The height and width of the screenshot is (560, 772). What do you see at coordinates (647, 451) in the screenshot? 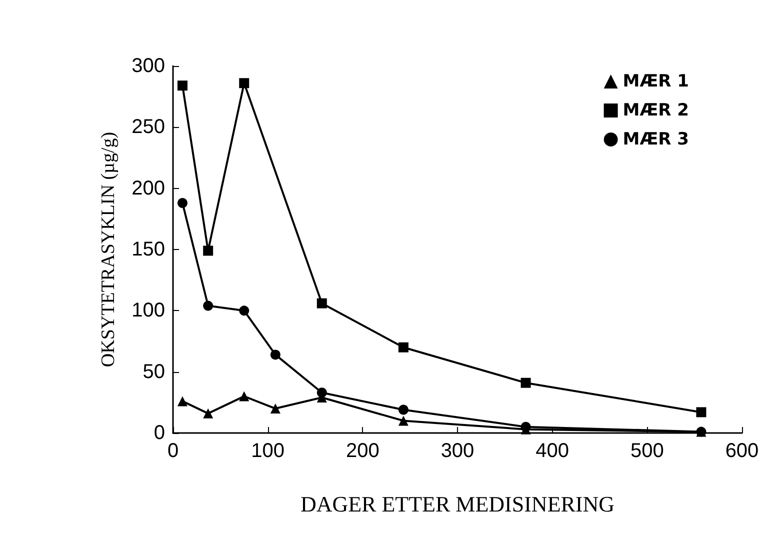
I see `x-tick-label: 500` at bounding box center [647, 451].